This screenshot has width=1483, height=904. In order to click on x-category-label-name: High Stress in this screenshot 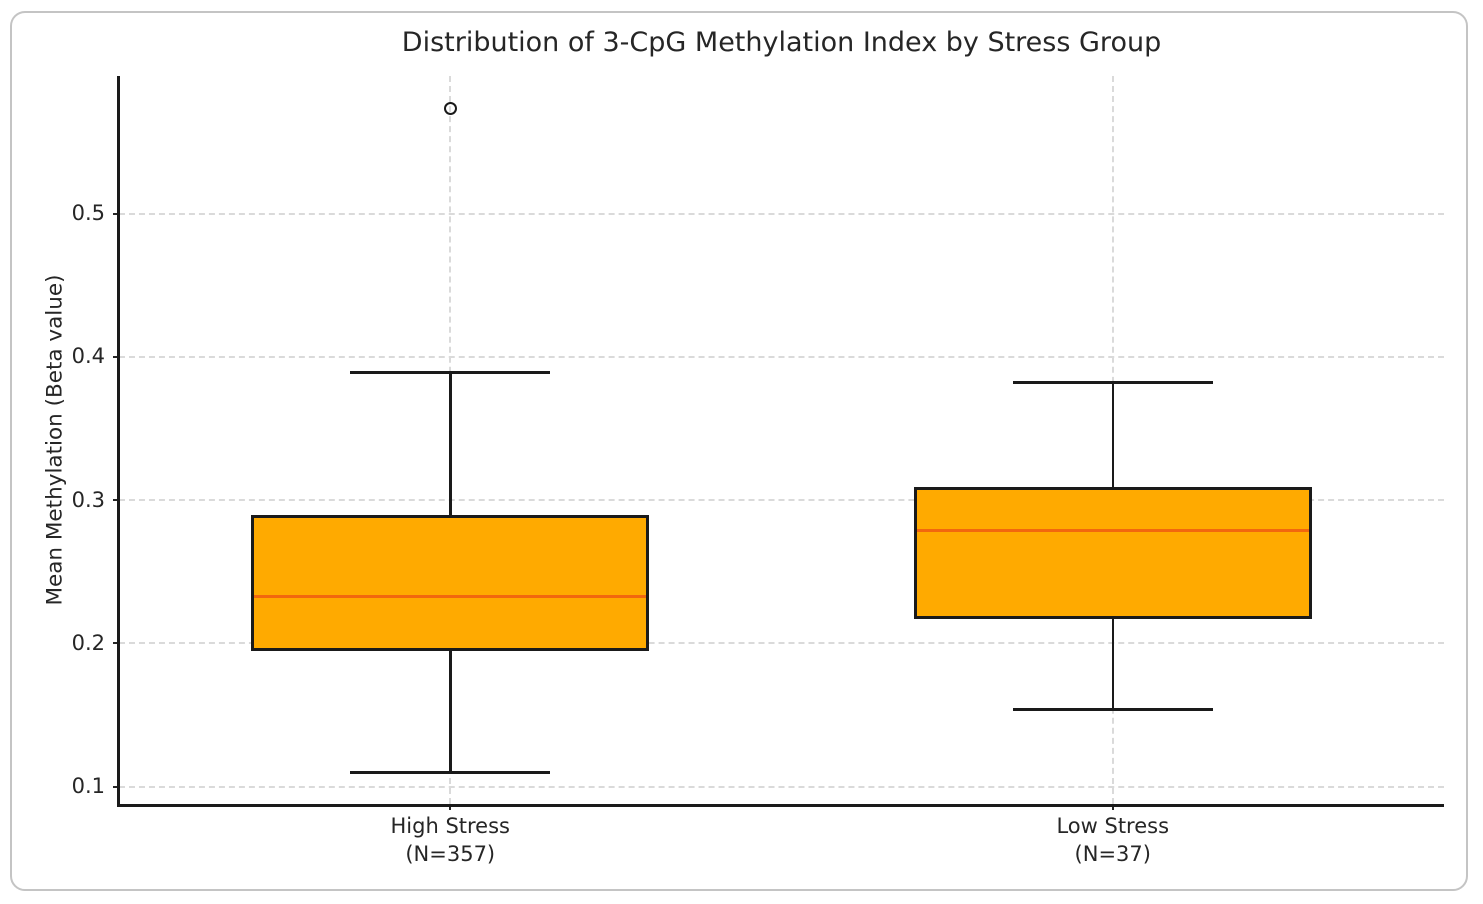, I will do `click(450, 826)`.